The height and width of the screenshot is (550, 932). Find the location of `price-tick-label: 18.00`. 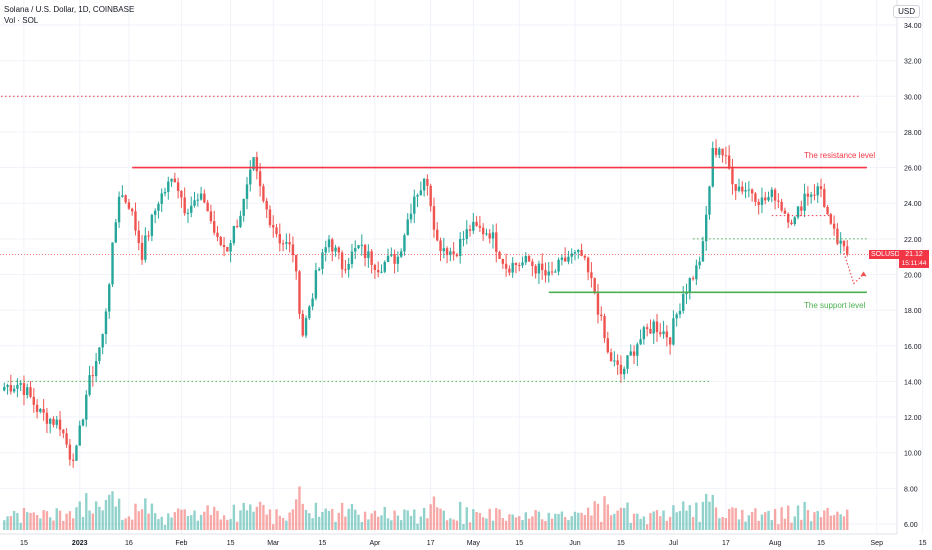

price-tick-label: 18.00 is located at coordinates (913, 311).